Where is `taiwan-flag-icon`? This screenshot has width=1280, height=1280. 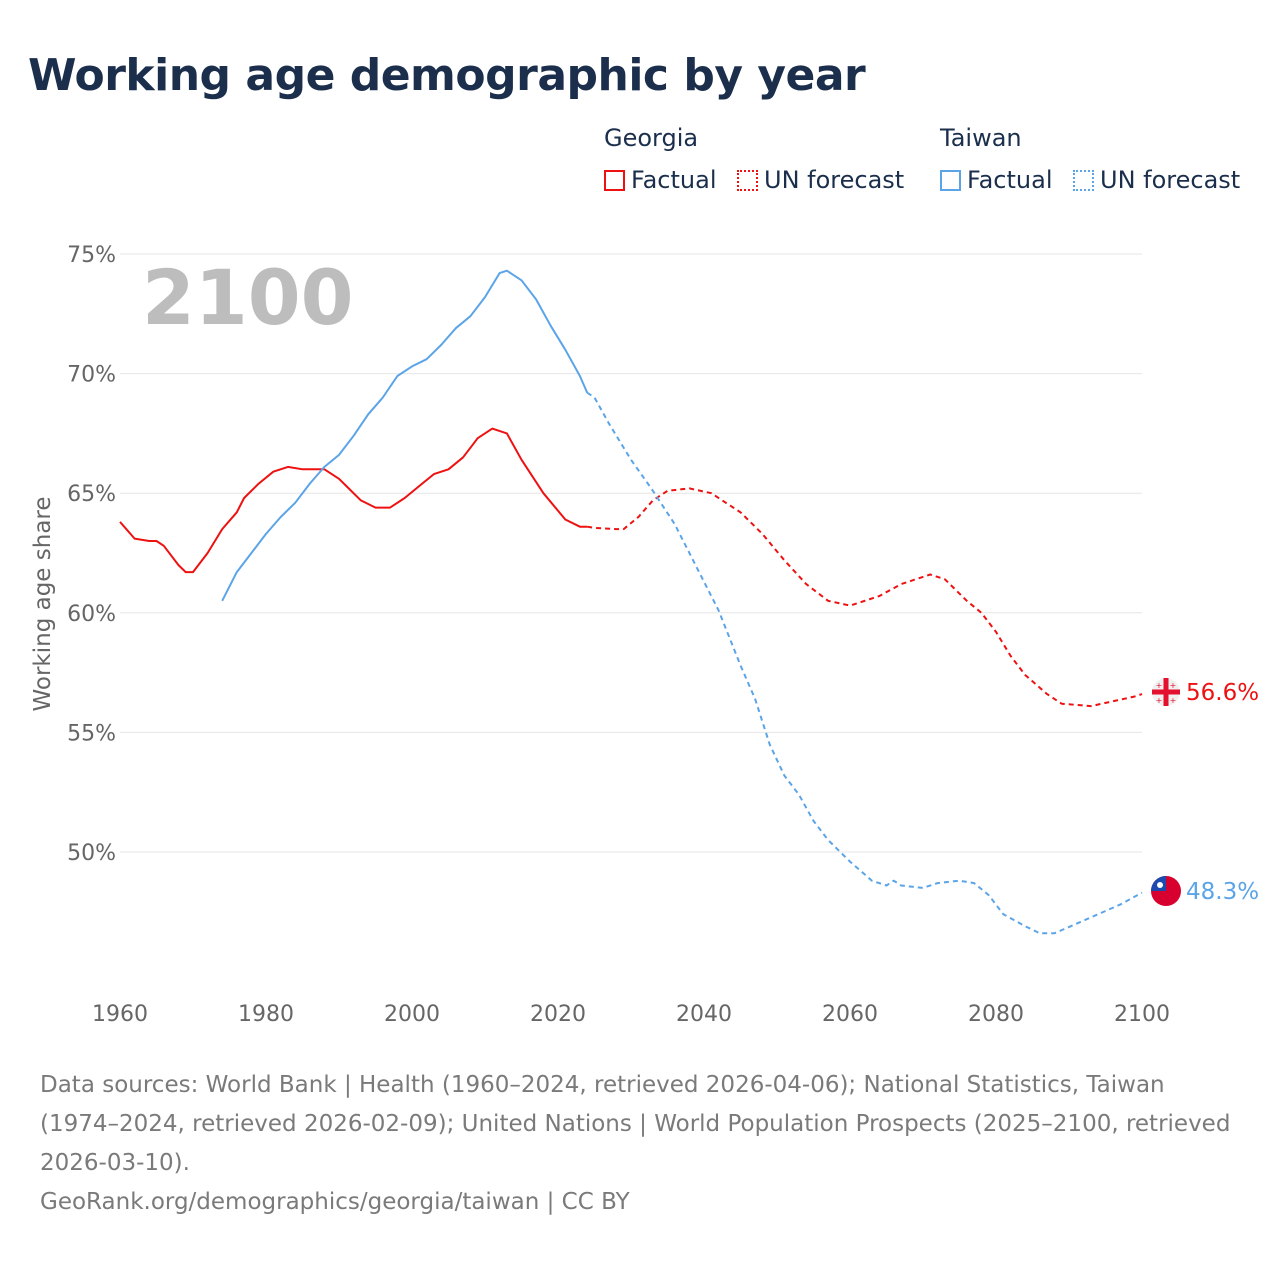 taiwan-flag-icon is located at coordinates (1166, 891).